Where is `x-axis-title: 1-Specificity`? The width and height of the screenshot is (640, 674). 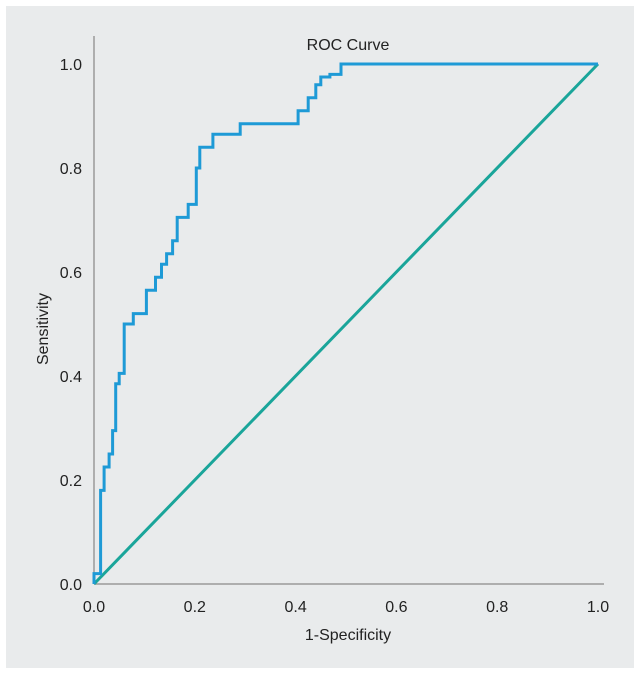 x-axis-title: 1-Specificity is located at coordinates (348, 635).